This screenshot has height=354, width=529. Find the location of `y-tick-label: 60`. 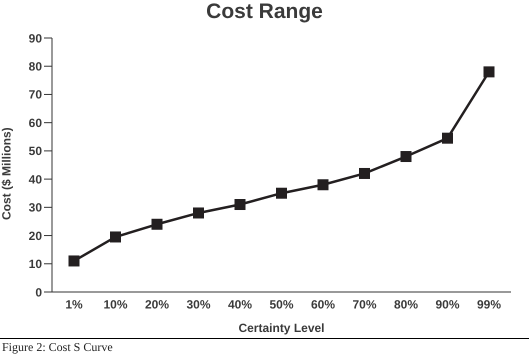

y-tick-label: 60 is located at coordinates (35, 123).